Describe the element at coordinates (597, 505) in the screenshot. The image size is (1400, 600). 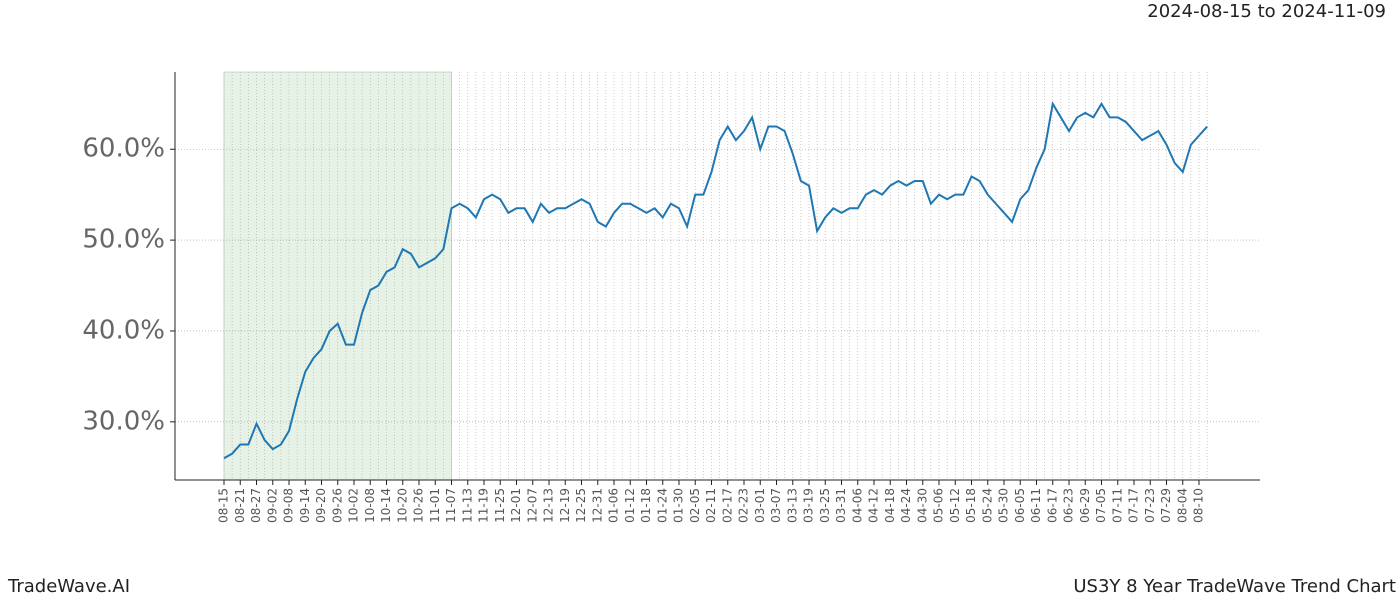
I see `x-tick-label: 12-31` at that location.